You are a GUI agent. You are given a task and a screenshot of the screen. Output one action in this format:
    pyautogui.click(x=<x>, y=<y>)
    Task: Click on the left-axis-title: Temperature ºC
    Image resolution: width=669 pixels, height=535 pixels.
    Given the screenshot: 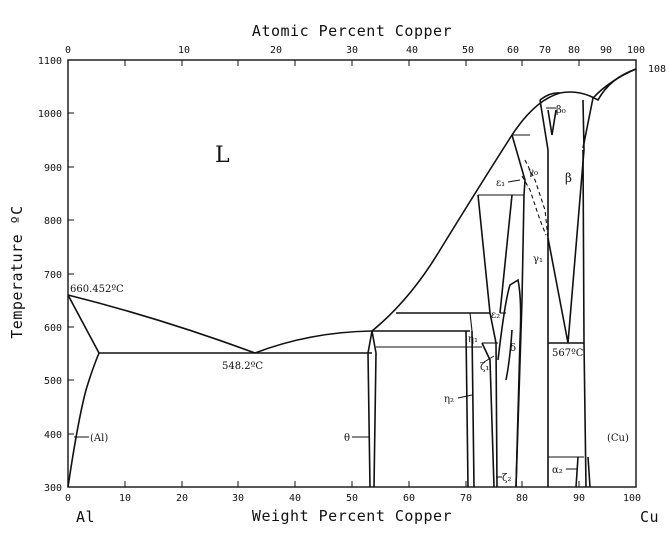 What is the action you would take?
    pyautogui.click(x=17, y=271)
    